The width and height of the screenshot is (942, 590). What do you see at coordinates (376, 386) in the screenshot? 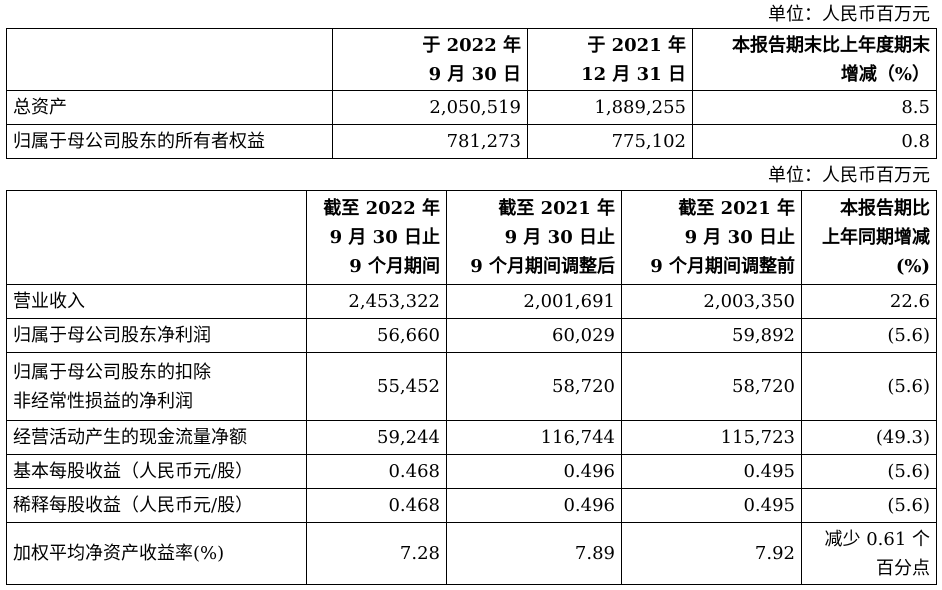
I see `value-cell: 55,452` at bounding box center [376, 386].